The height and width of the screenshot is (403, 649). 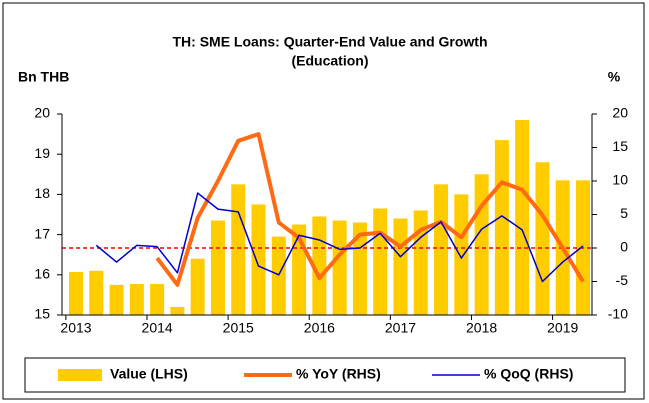 I want to click on y2-tick-label: 5, so click(x=624, y=213).